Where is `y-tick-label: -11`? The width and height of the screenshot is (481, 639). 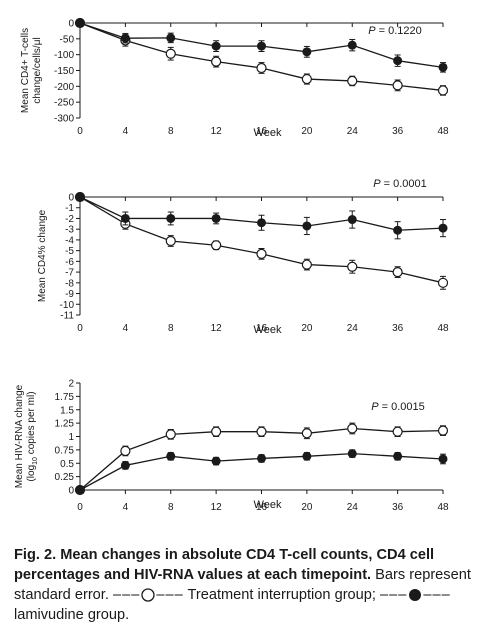 y-tick-label: -11 is located at coordinates (67, 316).